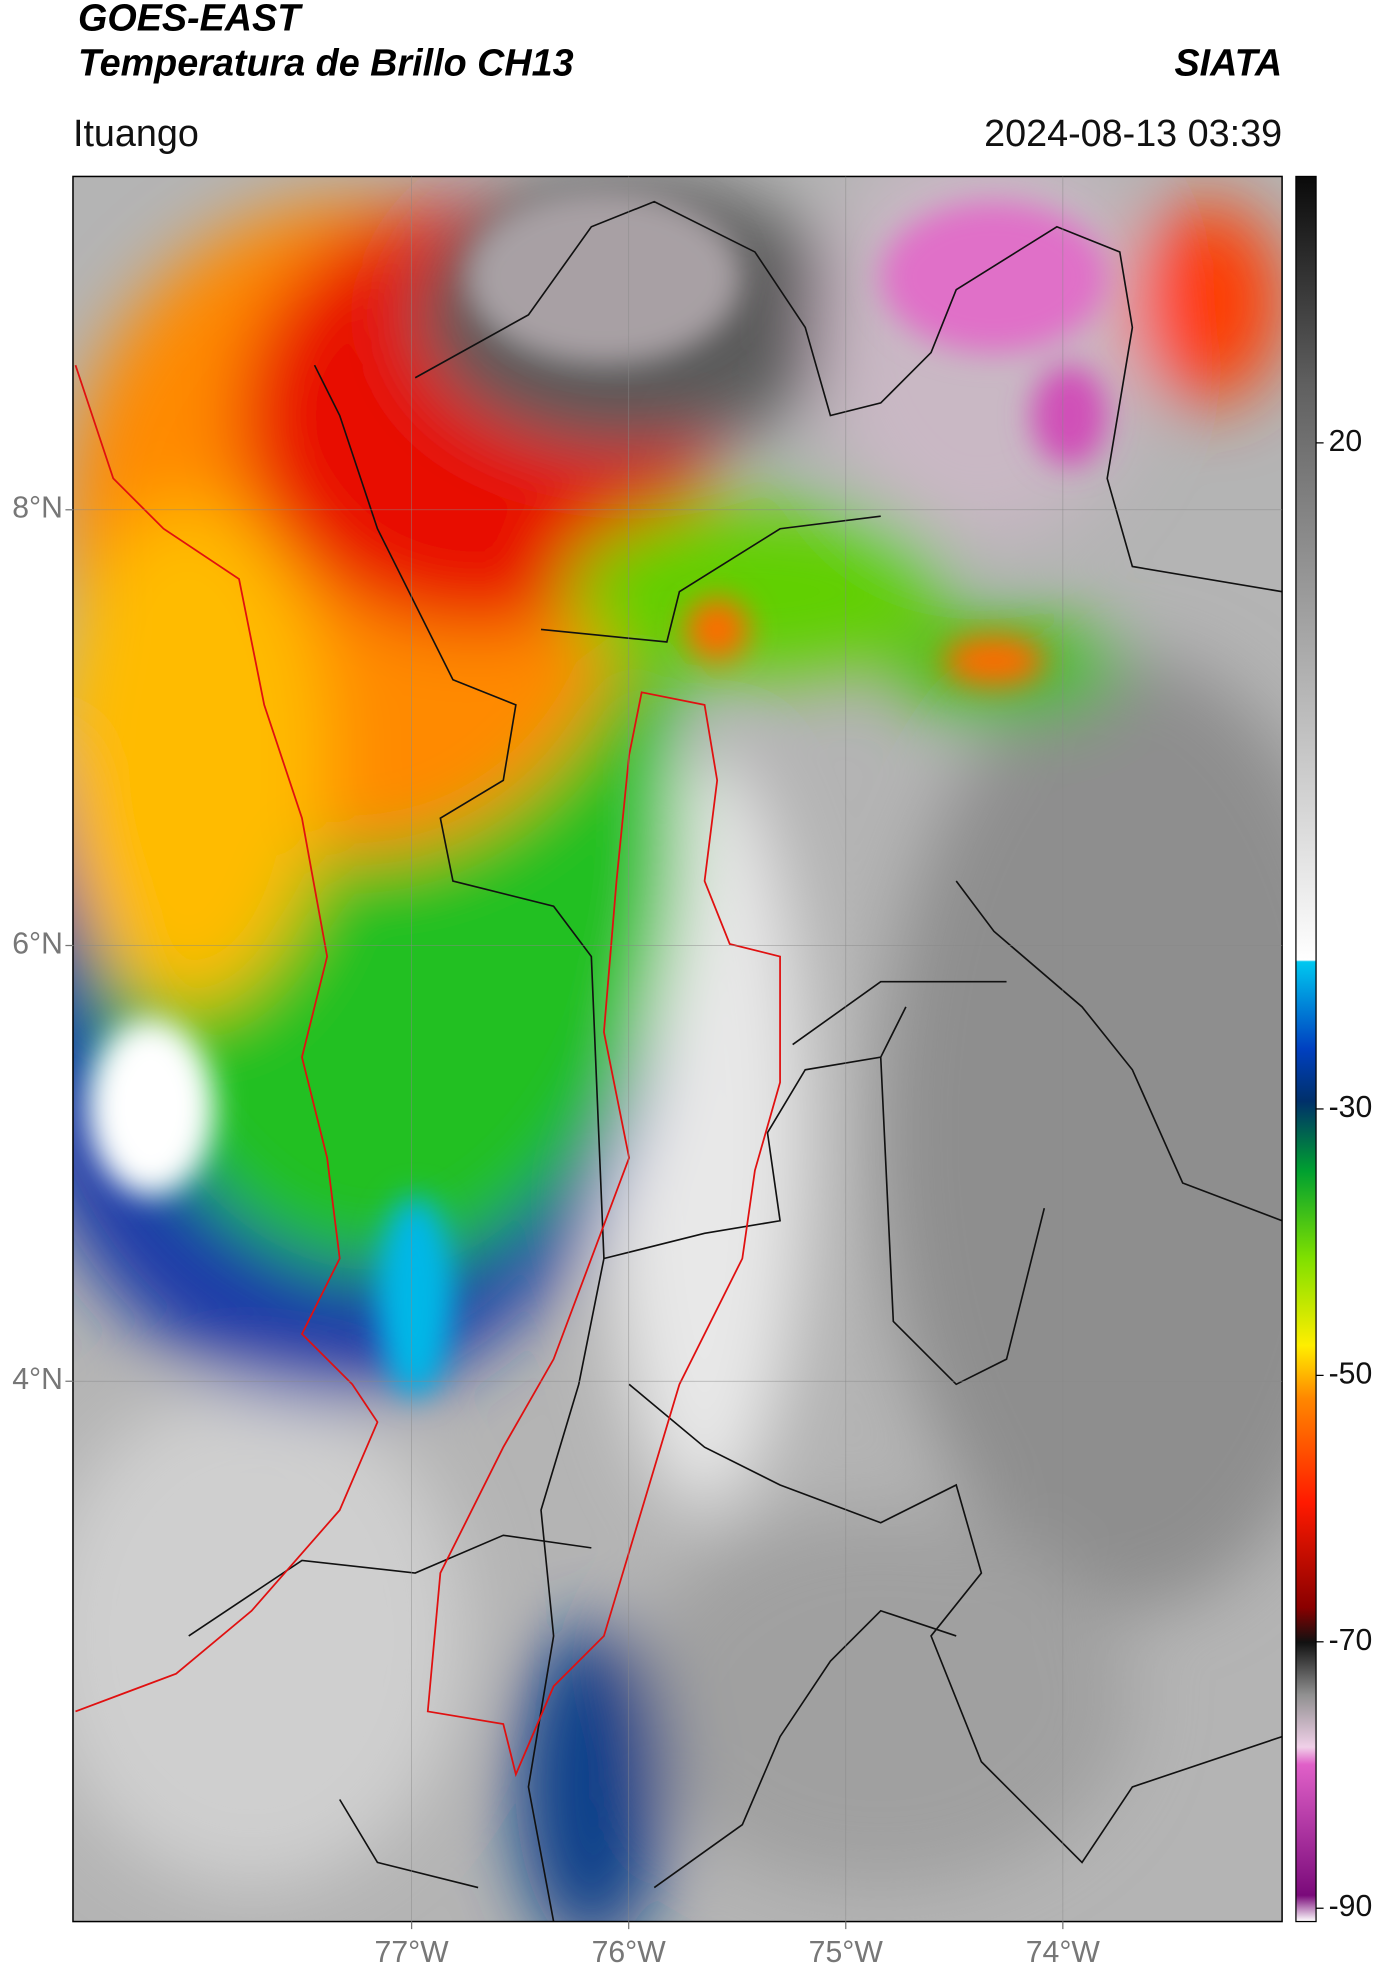  What do you see at coordinates (136, 133) in the screenshot?
I see `location: Ituango` at bounding box center [136, 133].